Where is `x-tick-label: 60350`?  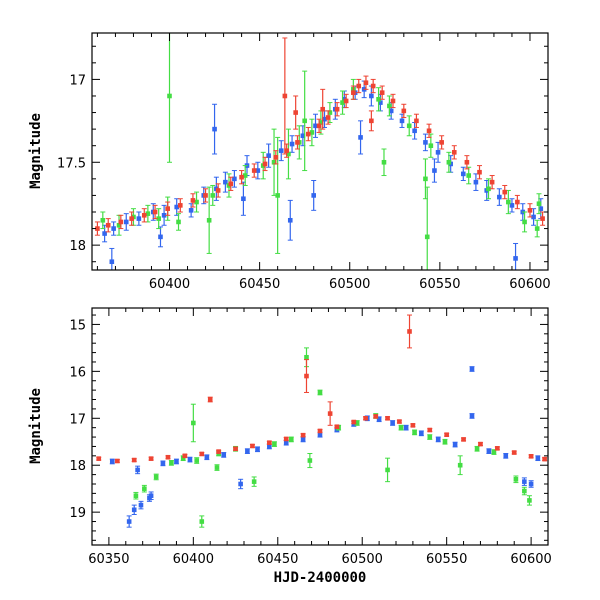
x-tick-label: 60350 is located at coordinates (108, 559).